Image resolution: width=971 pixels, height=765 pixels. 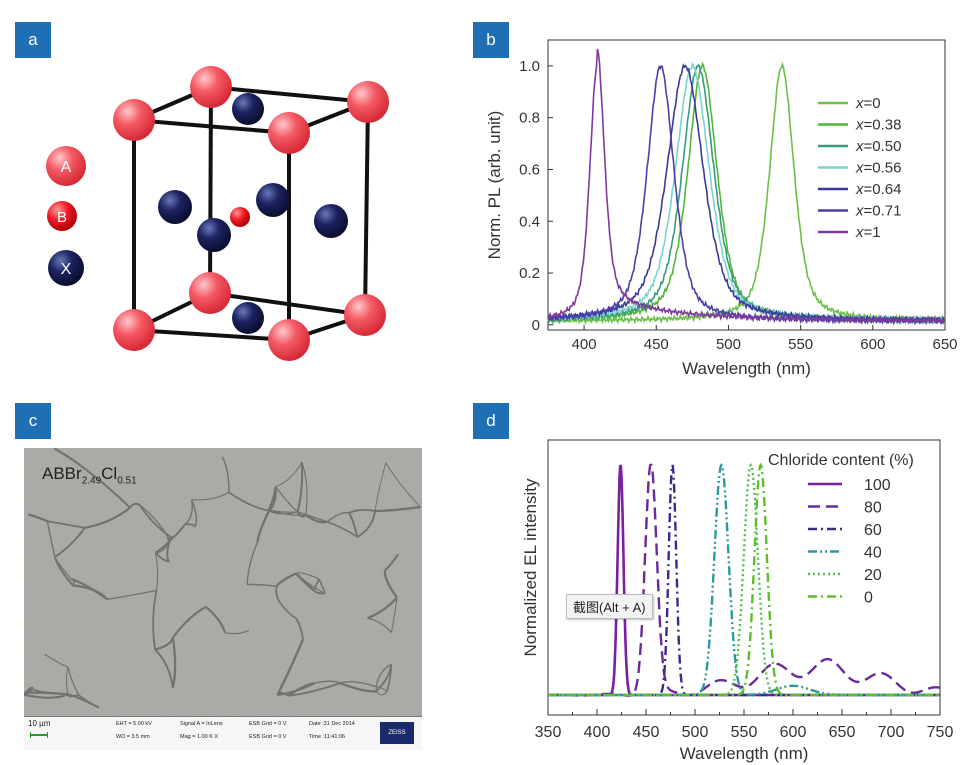 I want to click on legend-b-atom, so click(x=62, y=216).